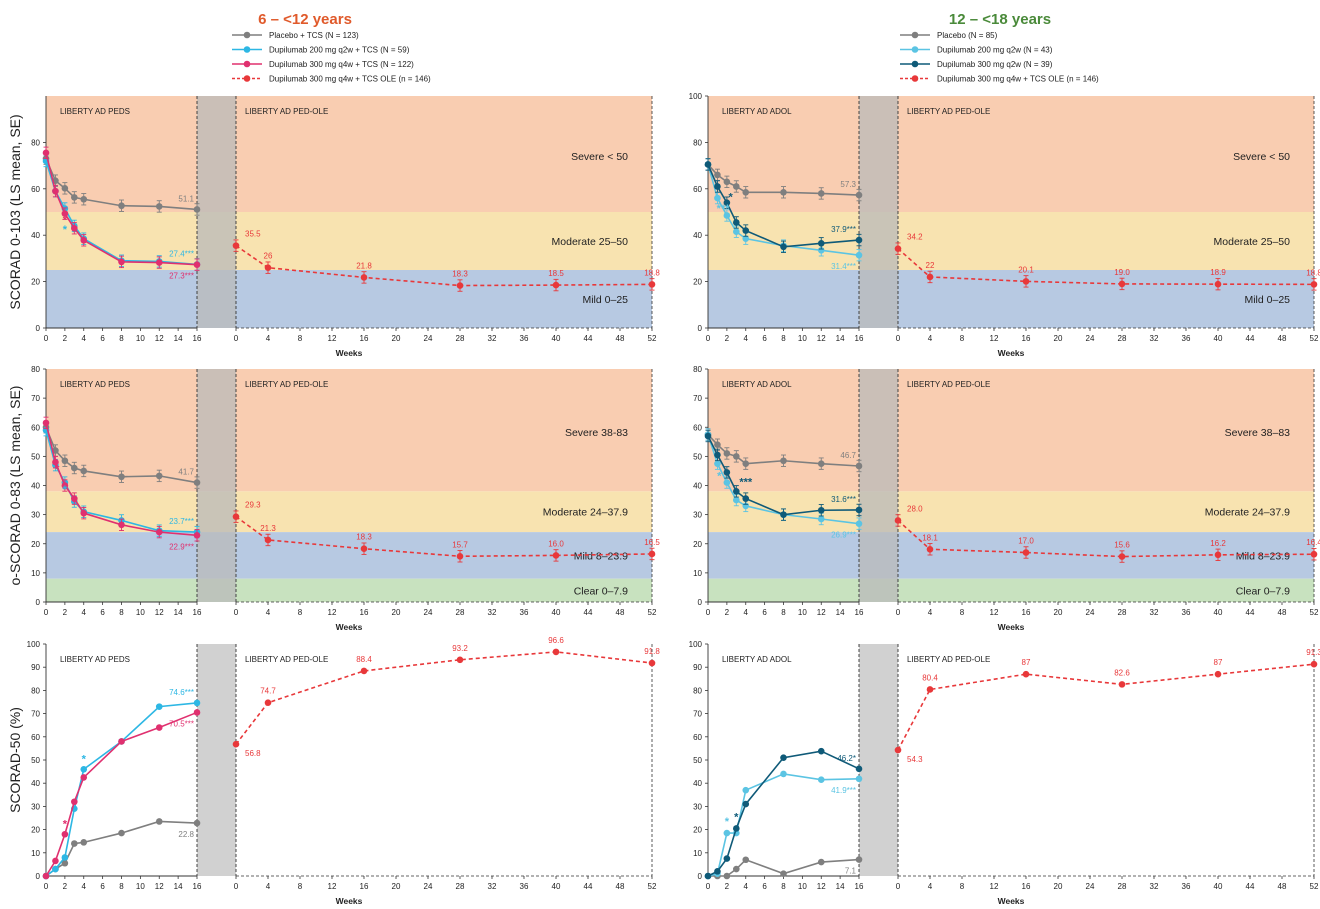  I want to click on study-label: LIBERTY AD ADOL, so click(757, 384).